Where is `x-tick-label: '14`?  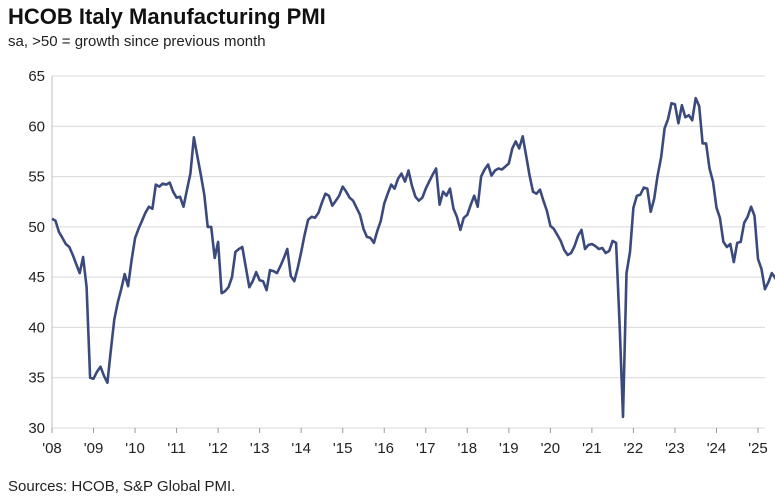
x-tick-label: '14 is located at coordinates (301, 448).